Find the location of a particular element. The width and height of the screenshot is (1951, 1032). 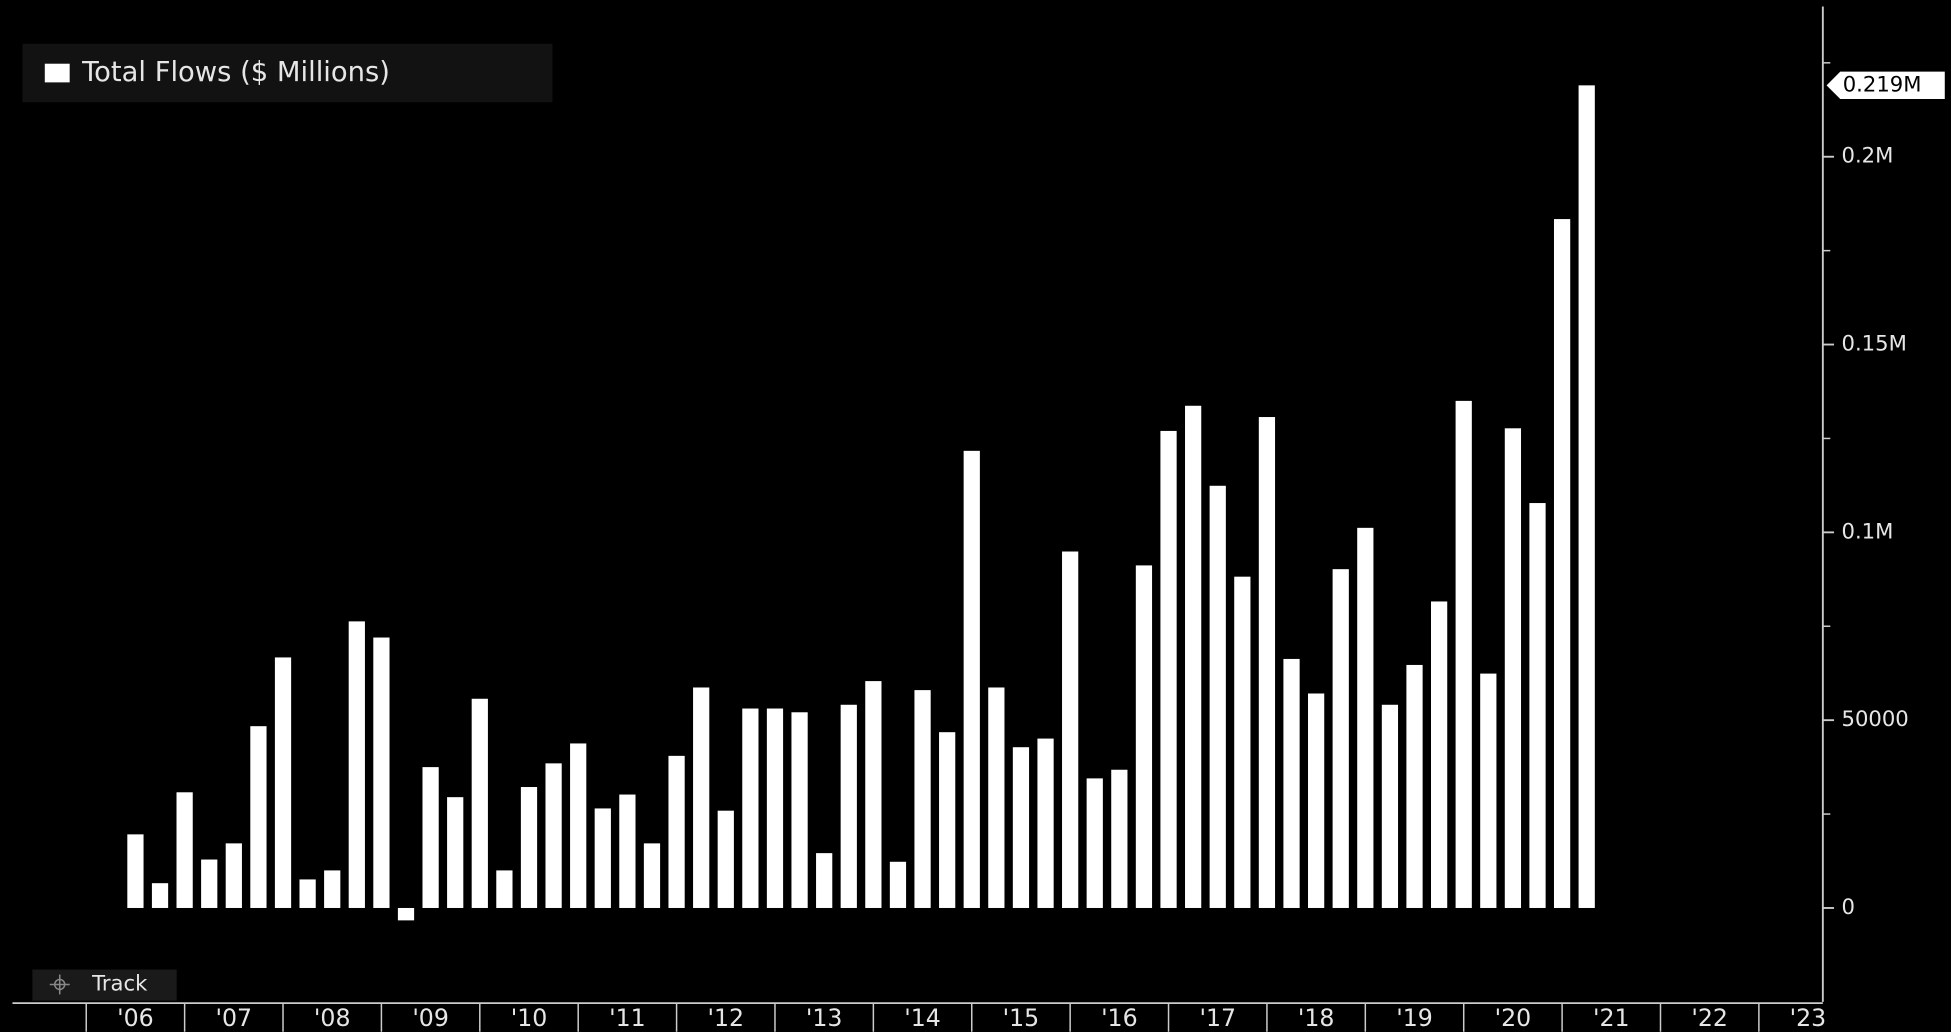

y-tick-label: 0.2M is located at coordinates (1868, 155).